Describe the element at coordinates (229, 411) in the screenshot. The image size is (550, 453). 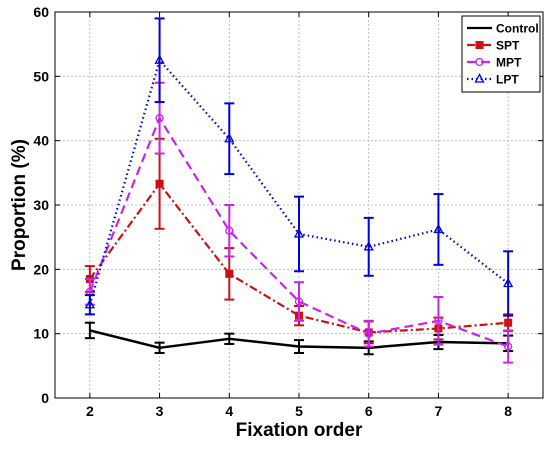
I see `x-tick-label: 4` at that location.